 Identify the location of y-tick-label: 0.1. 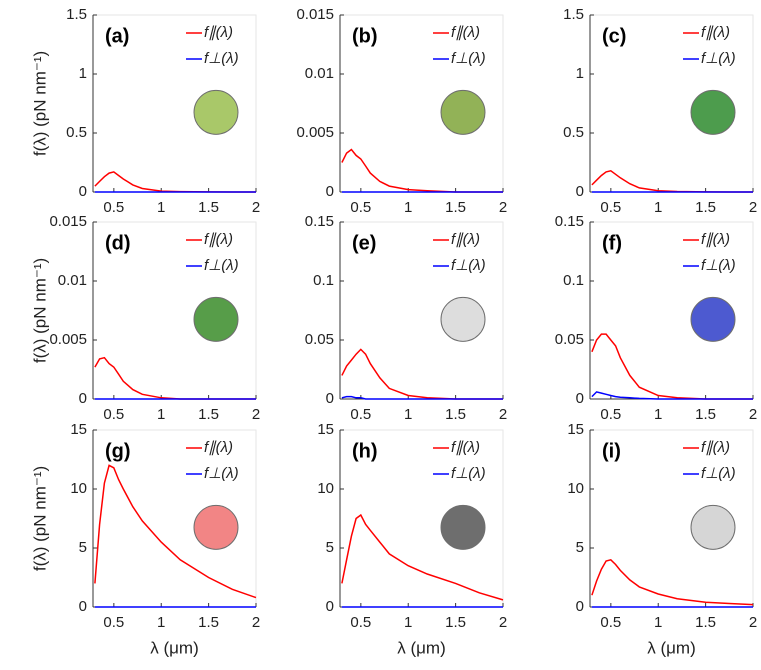
(323, 280).